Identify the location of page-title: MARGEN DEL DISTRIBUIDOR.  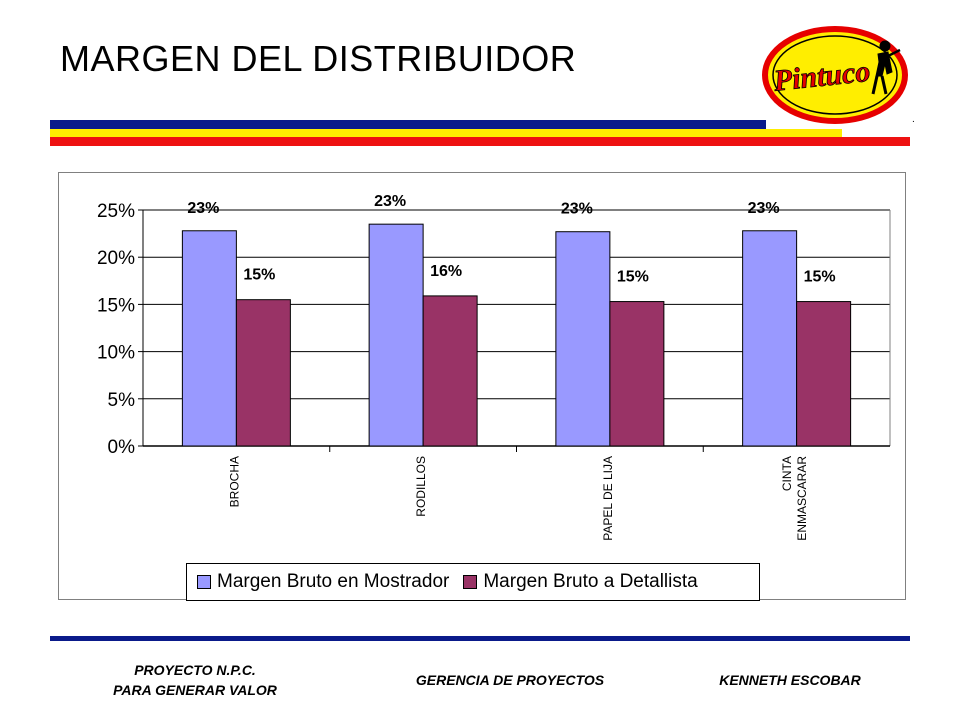
(318, 58).